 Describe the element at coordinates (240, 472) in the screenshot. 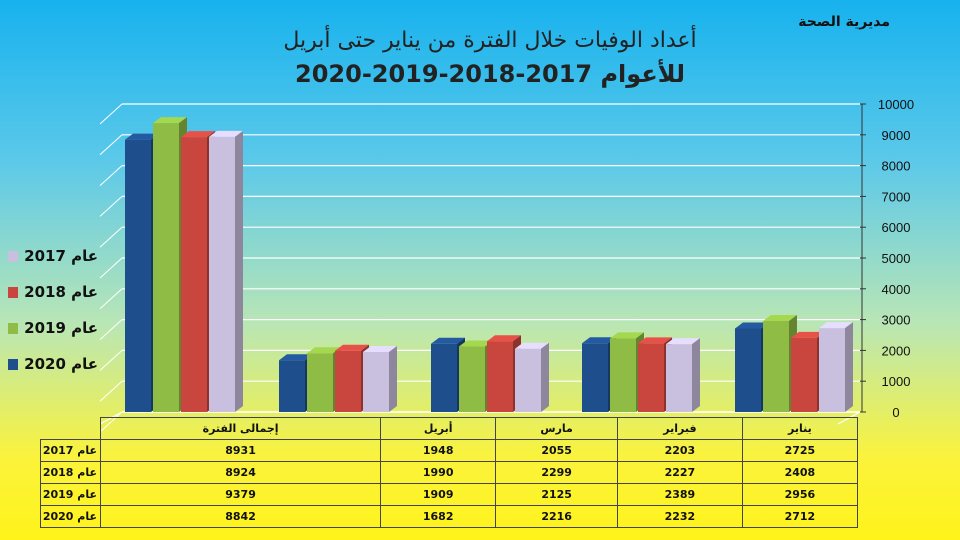

I see `table-cell: 8924` at that location.